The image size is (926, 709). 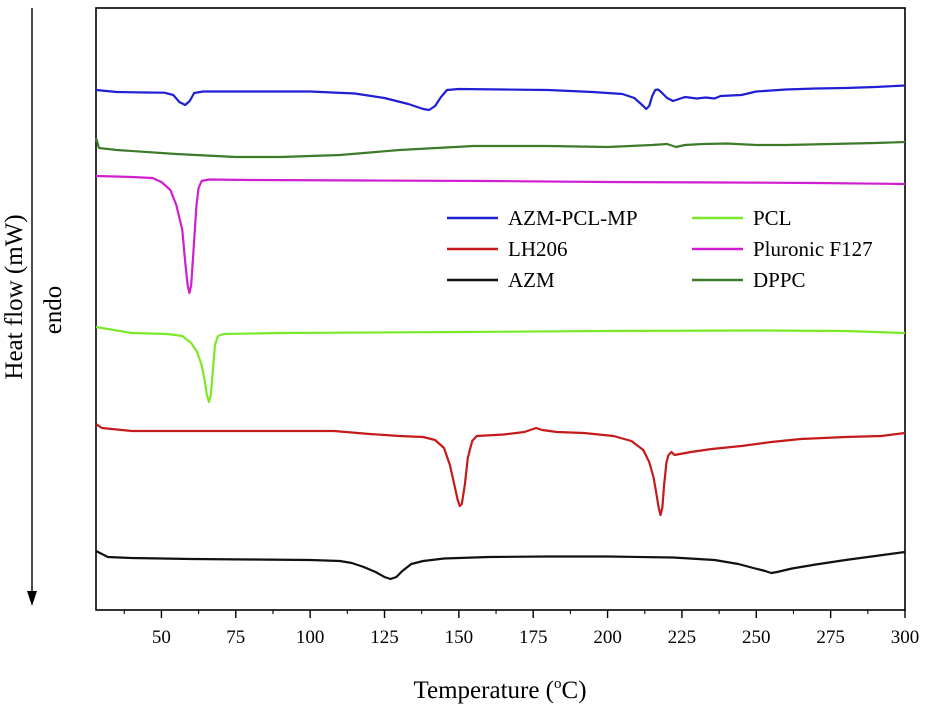 What do you see at coordinates (813, 249) in the screenshot?
I see `legend-label-pluronic-f127: Pluronic F127` at bounding box center [813, 249].